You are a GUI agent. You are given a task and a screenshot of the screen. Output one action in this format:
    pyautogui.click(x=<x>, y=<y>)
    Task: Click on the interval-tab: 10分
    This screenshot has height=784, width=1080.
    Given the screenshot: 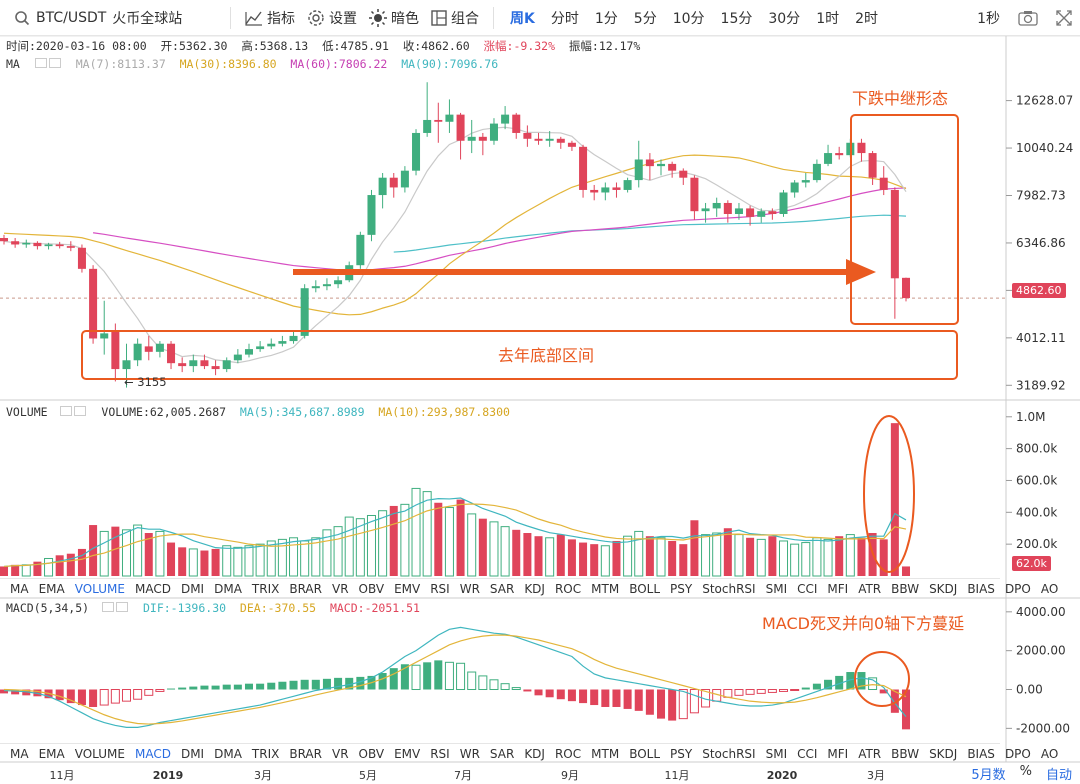 What is the action you would take?
    pyautogui.click(x=688, y=18)
    